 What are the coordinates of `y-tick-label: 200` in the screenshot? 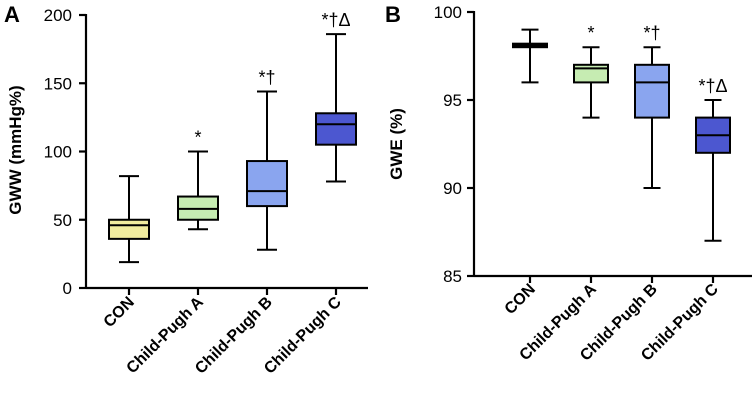 It's located at (58, 15).